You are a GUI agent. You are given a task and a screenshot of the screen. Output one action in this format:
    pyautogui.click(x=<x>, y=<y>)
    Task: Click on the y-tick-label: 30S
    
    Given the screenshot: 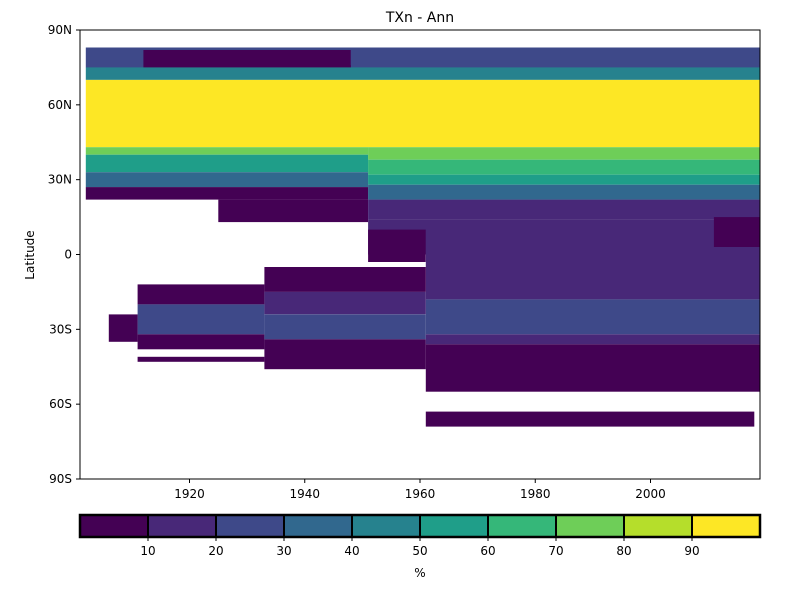 What is the action you would take?
    pyautogui.click(x=60, y=329)
    